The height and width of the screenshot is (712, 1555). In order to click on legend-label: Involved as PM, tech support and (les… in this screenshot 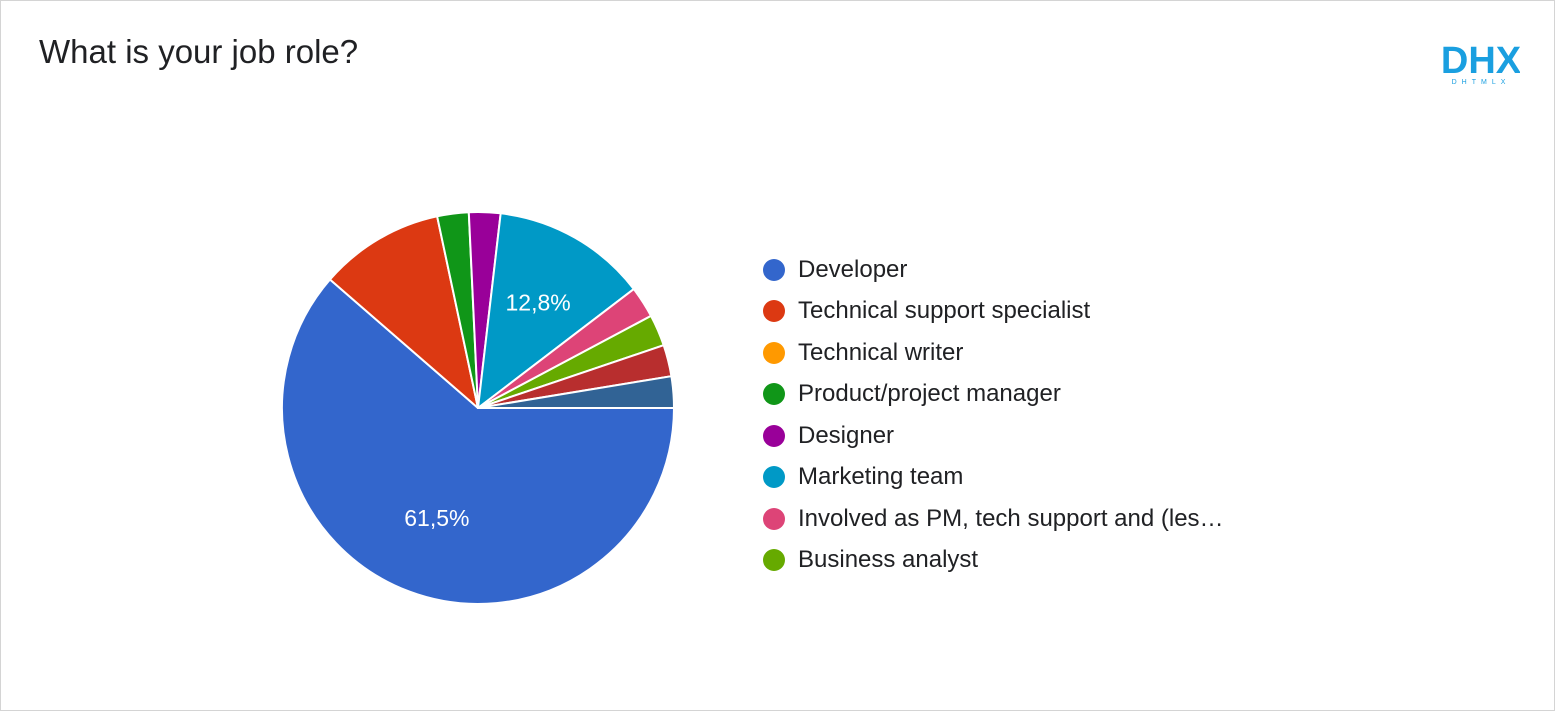, I will do `click(1011, 518)`.